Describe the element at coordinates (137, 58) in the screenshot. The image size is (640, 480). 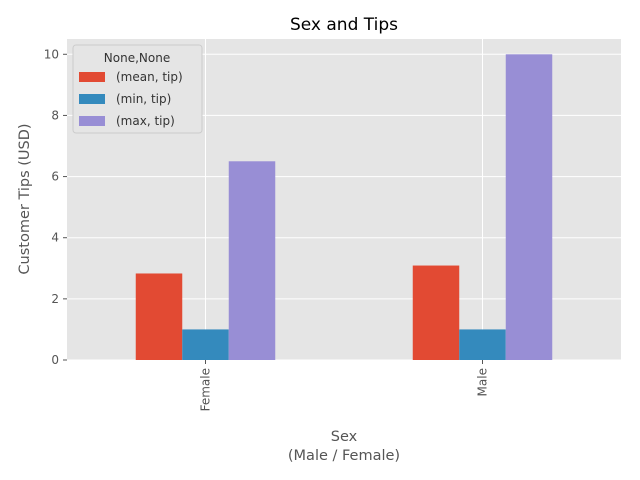
I see `legend-title: None,None` at that location.